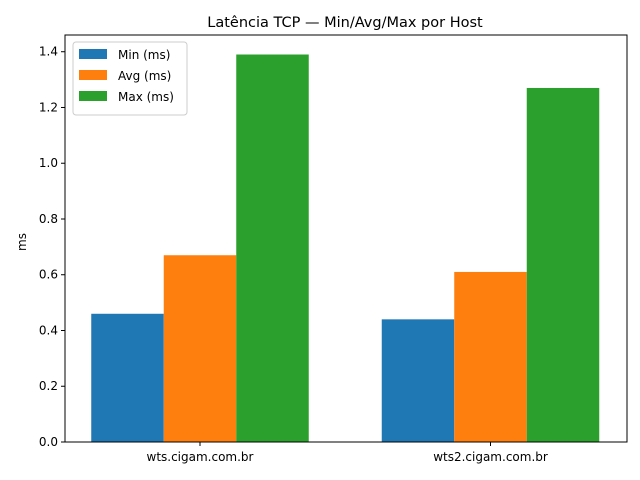 The height and width of the screenshot is (480, 640). Describe the element at coordinates (48, 330) in the screenshot. I see `y-tick-label: 0.4` at that location.